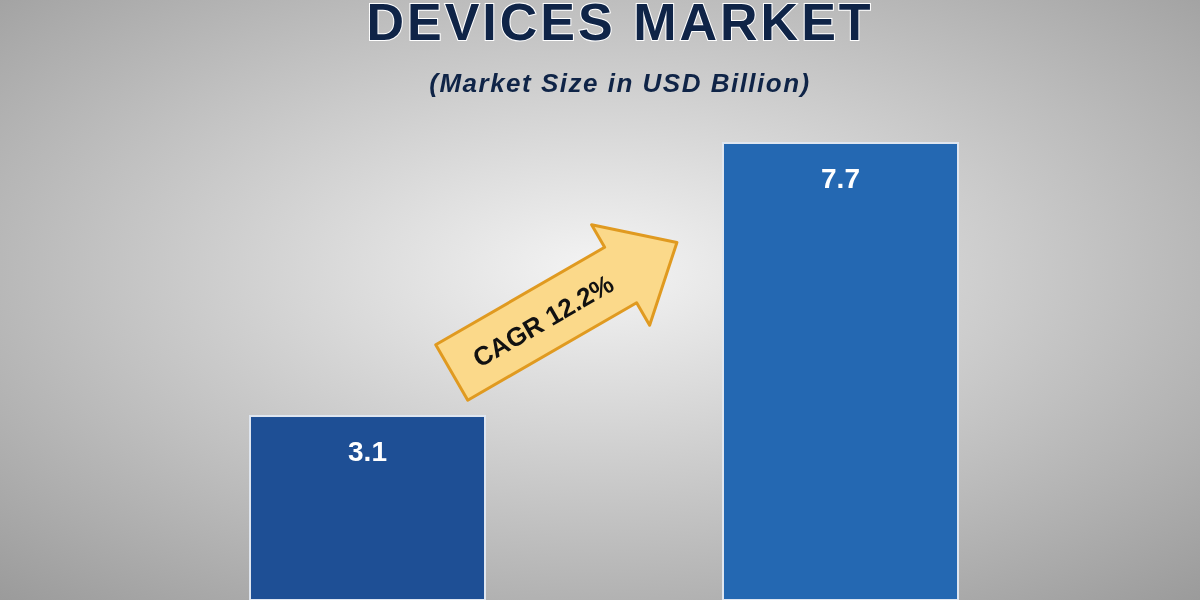 This screenshot has width=1200, height=600. What do you see at coordinates (367, 452) in the screenshot?
I see `data-label: 3.1` at bounding box center [367, 452].